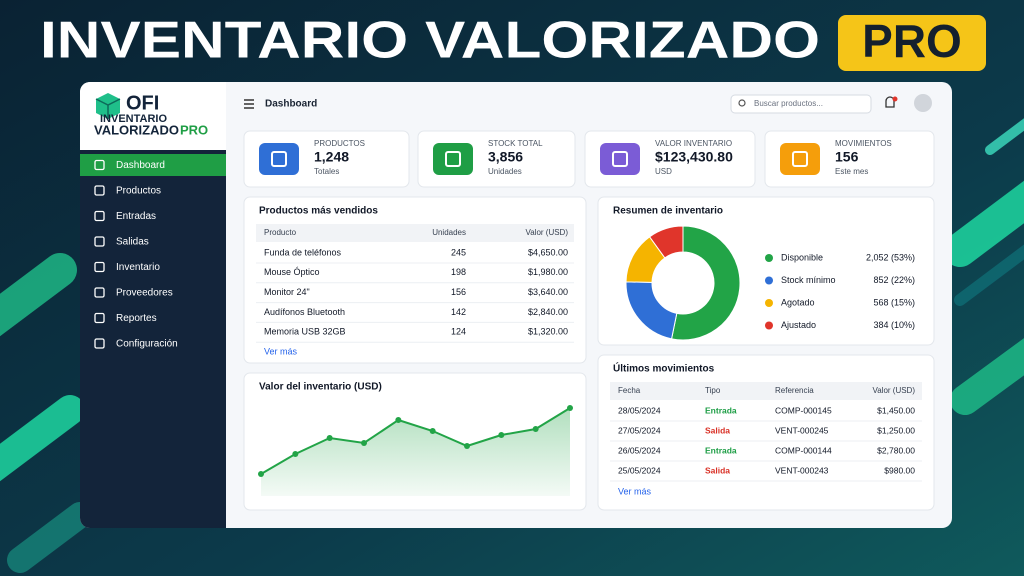 The width and height of the screenshot is (1024, 576). I want to click on menu-item: Salidas, so click(132, 242).